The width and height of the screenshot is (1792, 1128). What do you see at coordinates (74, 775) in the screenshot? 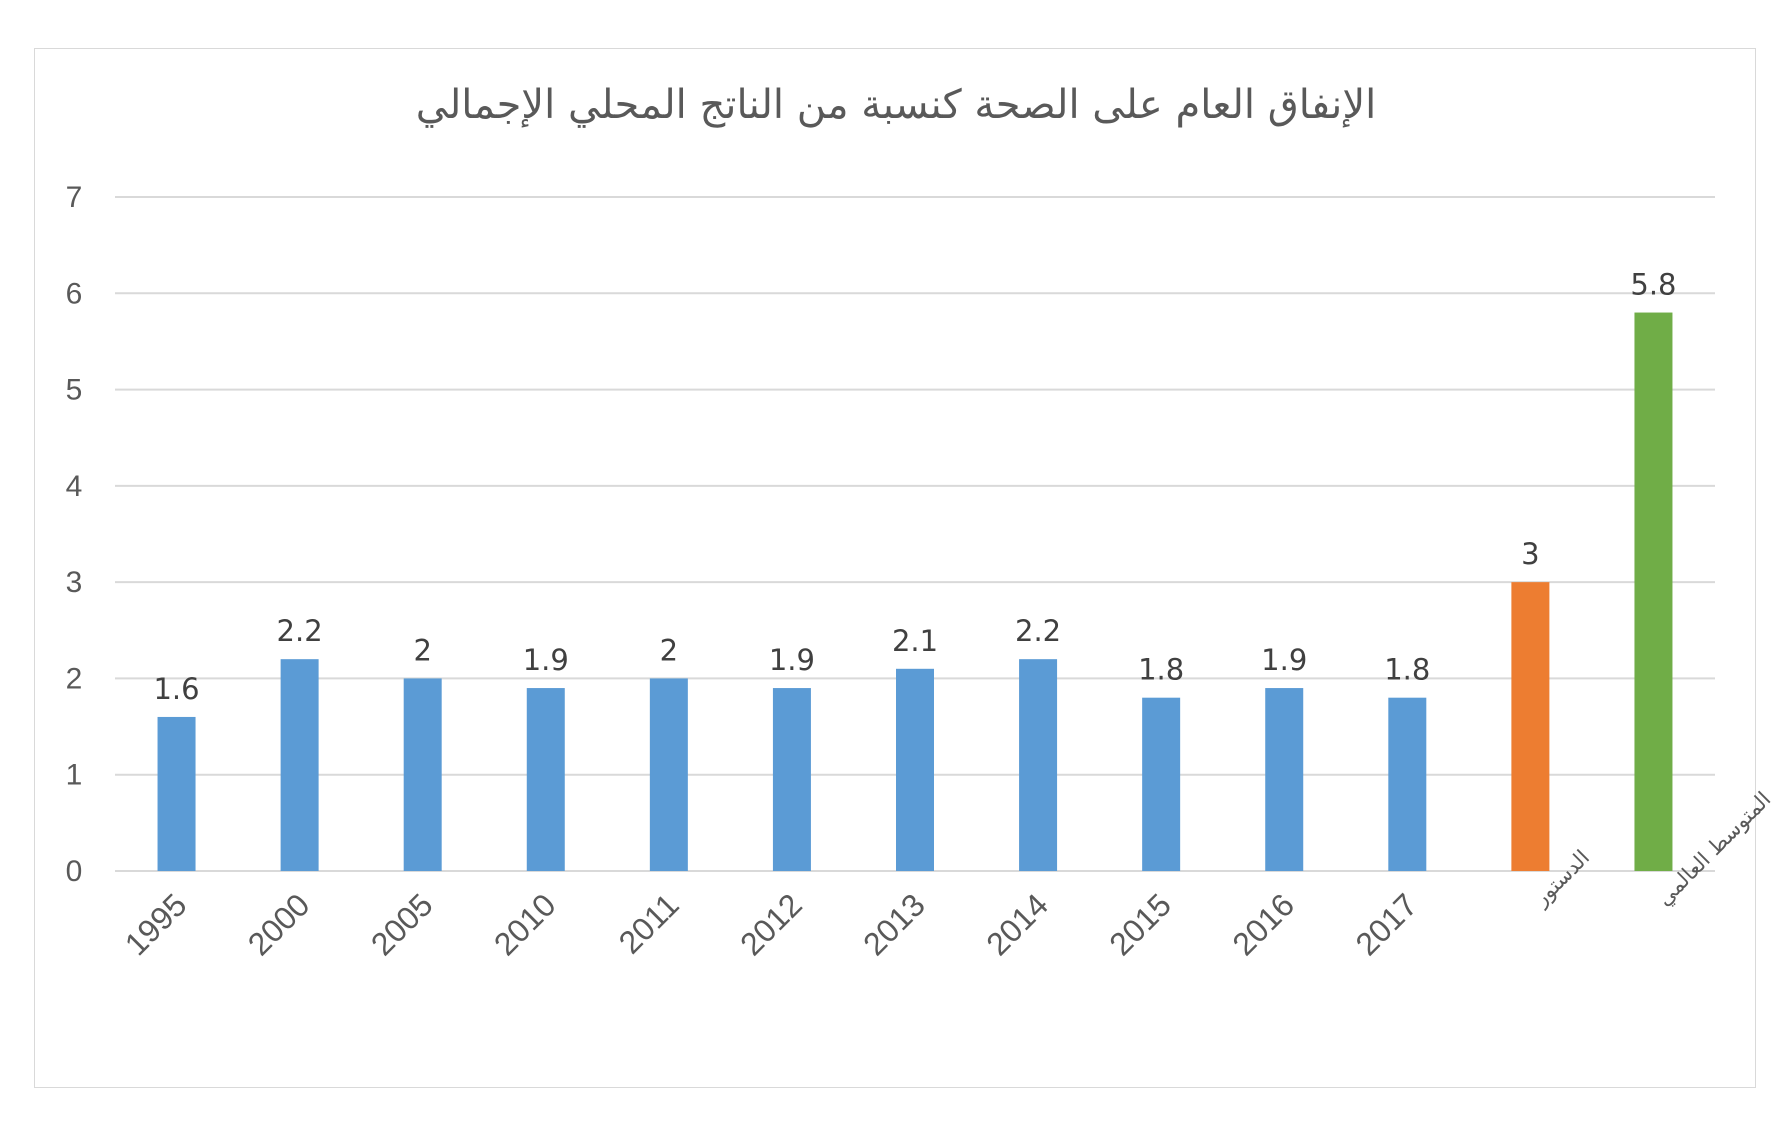
I see `y-tick-label: 1` at bounding box center [74, 775].